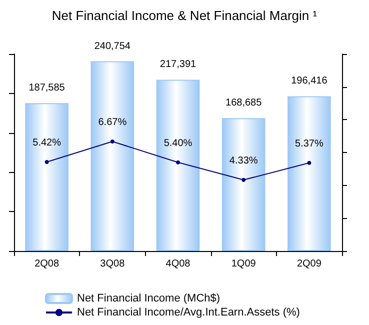  Describe the element at coordinates (112, 122) in the screenshot. I see `data-label: 6.67%` at that location.